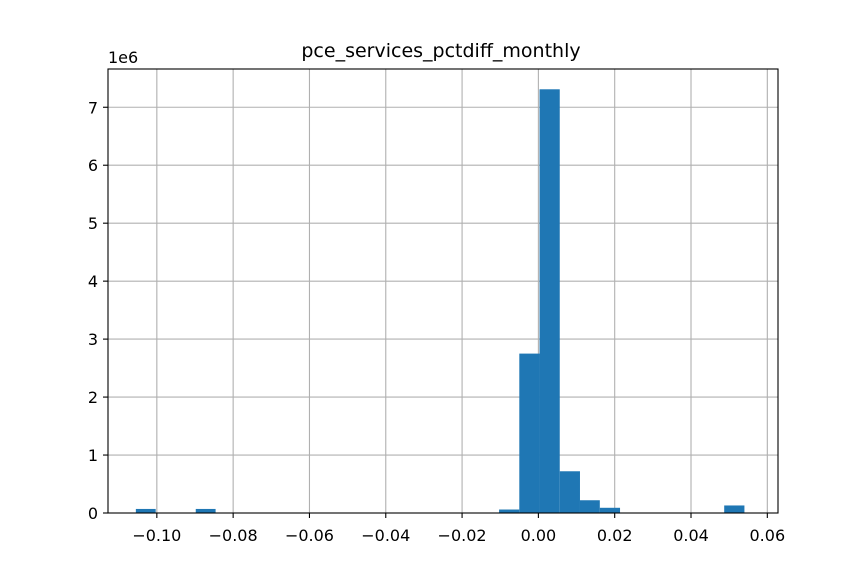  I want to click on x-tick-label: 0.06, so click(768, 535).